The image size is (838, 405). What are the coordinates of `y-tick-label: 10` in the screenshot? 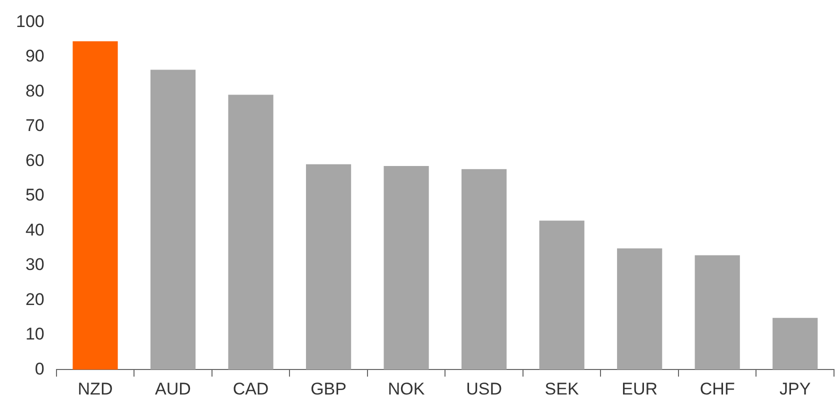 It's located at (34, 334).